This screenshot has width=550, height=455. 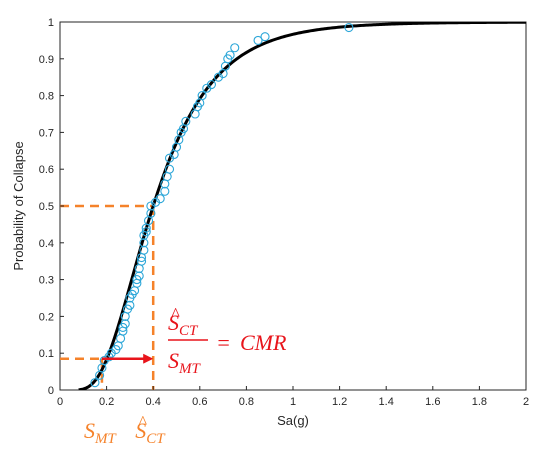 What do you see at coordinates (386, 402) in the screenshot?
I see `x-tick-label: 1.4` at bounding box center [386, 402].